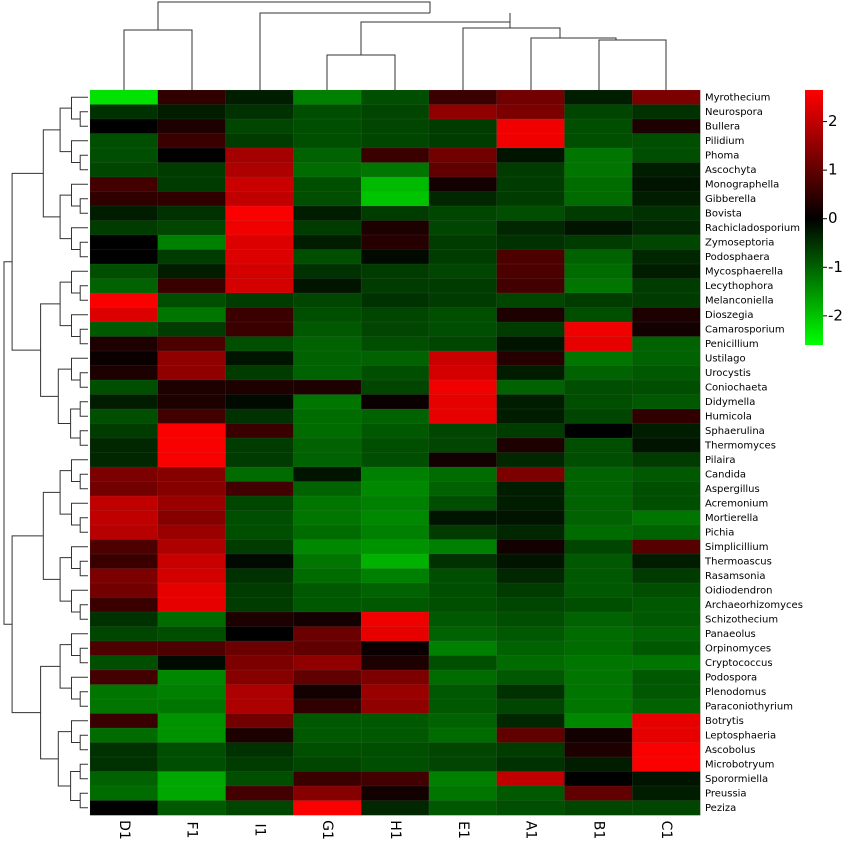 Image resolution: width=850 pixels, height=844 pixels. What do you see at coordinates (749, 706) in the screenshot?
I see `row-label: Paraconiothyrium` at bounding box center [749, 706].